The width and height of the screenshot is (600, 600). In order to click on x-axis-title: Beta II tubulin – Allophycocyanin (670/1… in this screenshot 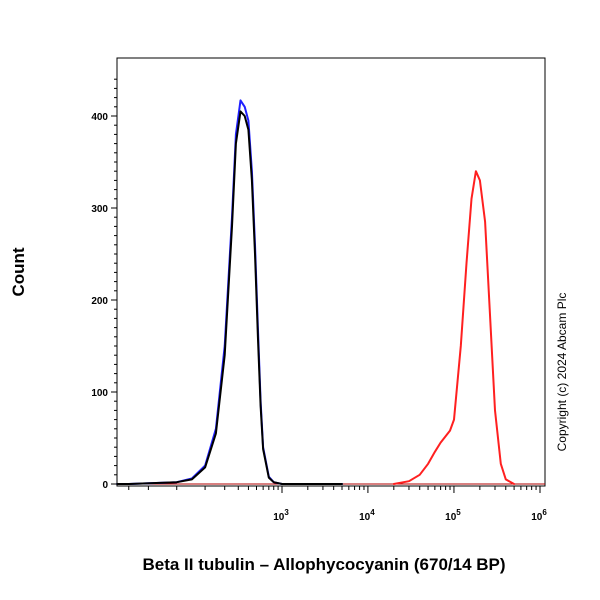, I will do `click(323, 564)`.